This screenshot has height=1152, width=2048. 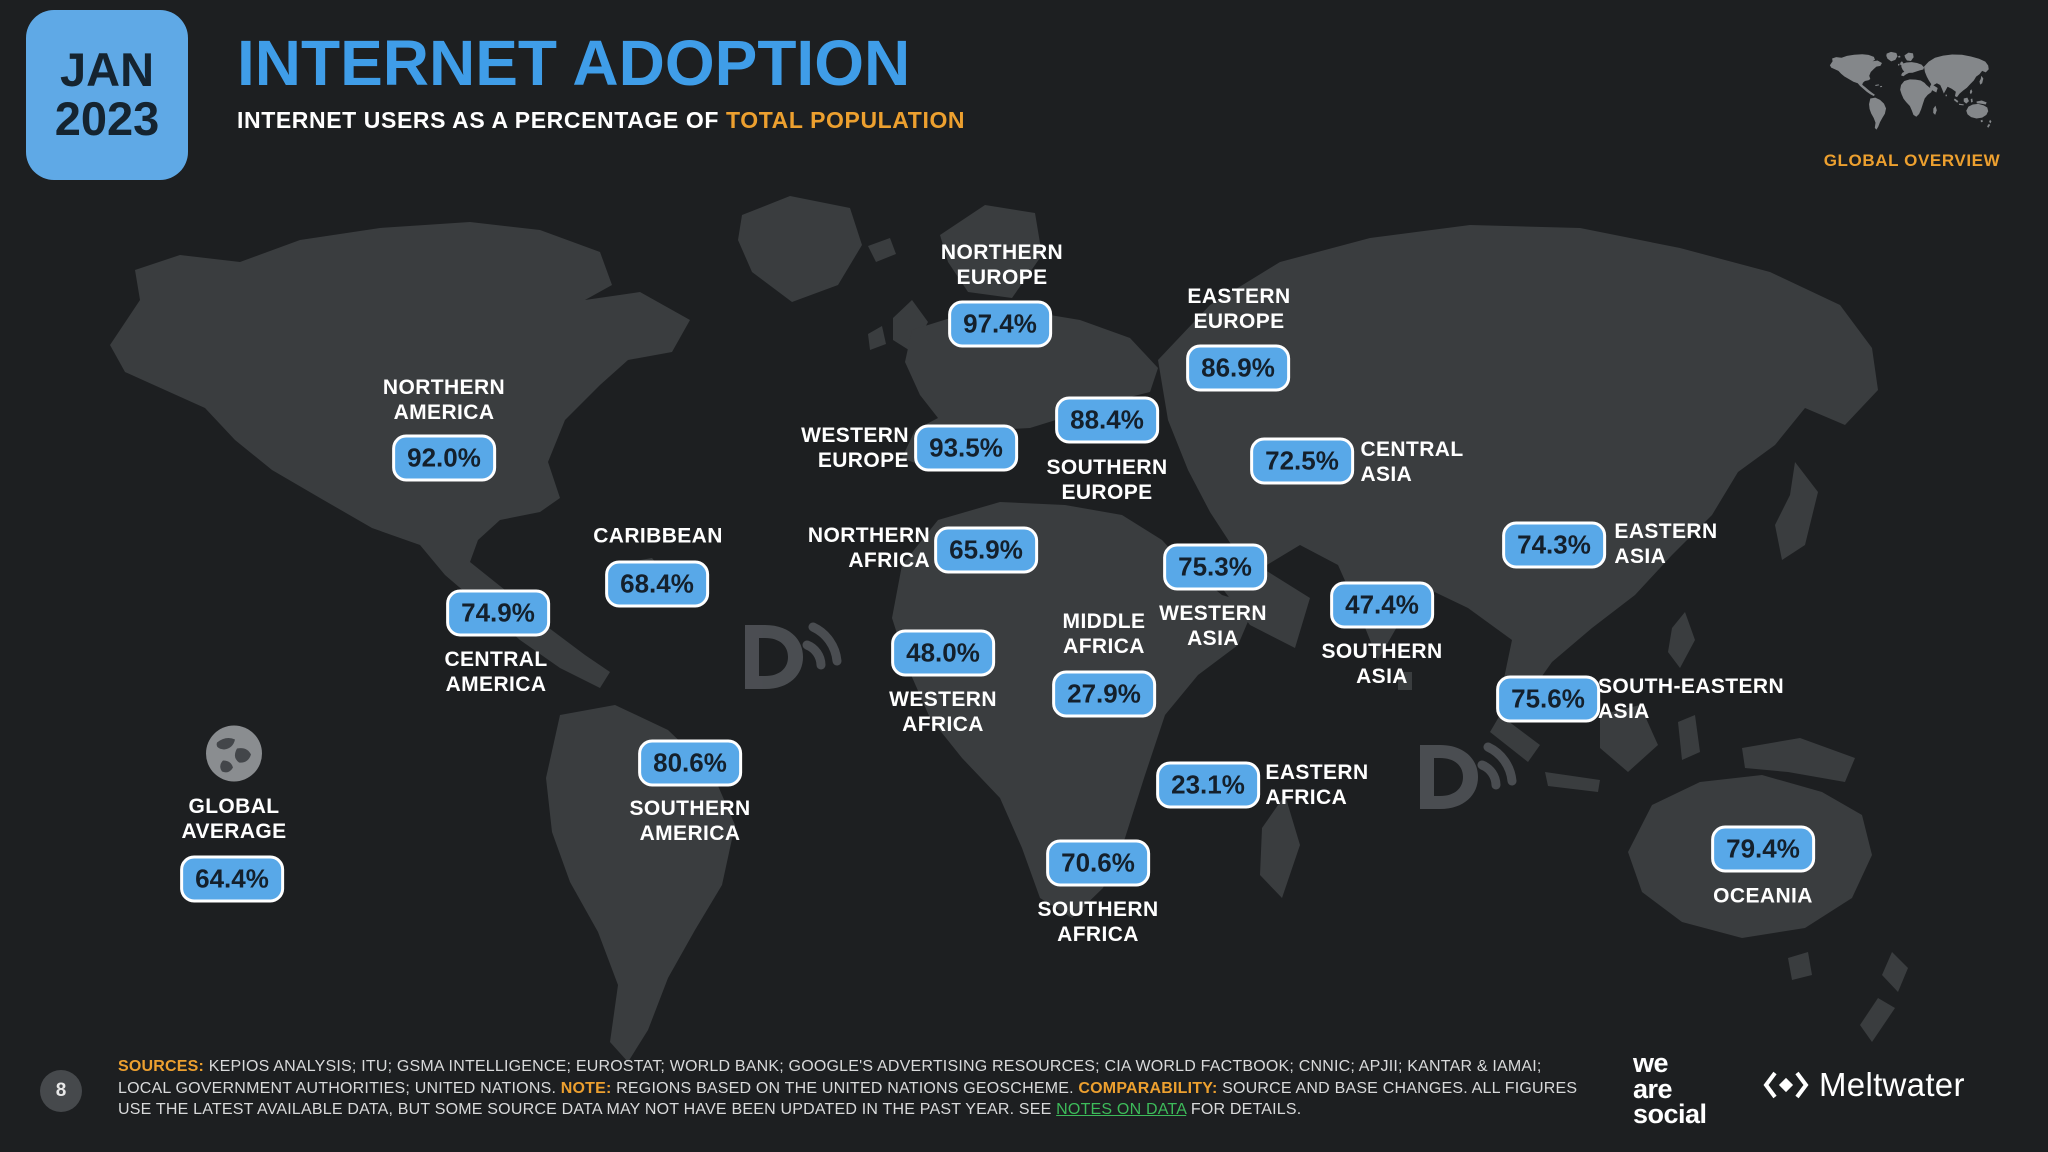 What do you see at coordinates (1002, 265) in the screenshot?
I see `region-label-northern-europe: NORTHERN EUROPE` at bounding box center [1002, 265].